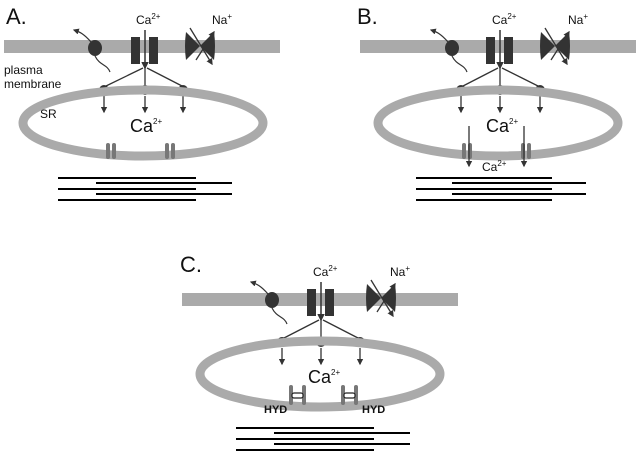 Image resolution: width=640 pixels, height=456 pixels. Describe the element at coordinates (91, 50) in the screenshot. I see `panel-a-receptor-icon` at that location.